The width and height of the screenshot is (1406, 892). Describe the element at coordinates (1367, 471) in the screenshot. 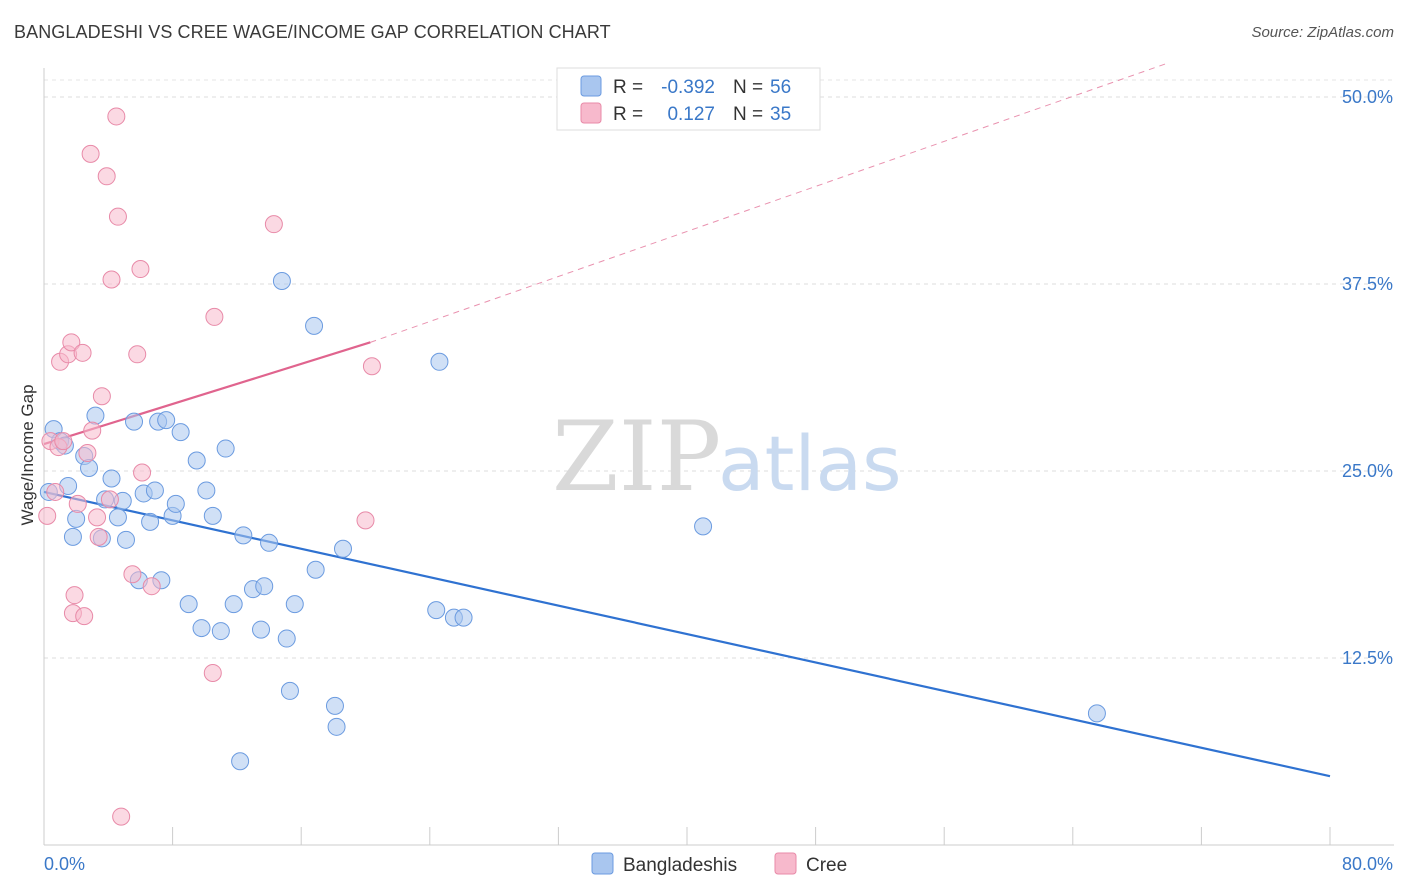

I see `y-tick-label-1: 25.0%` at that location.